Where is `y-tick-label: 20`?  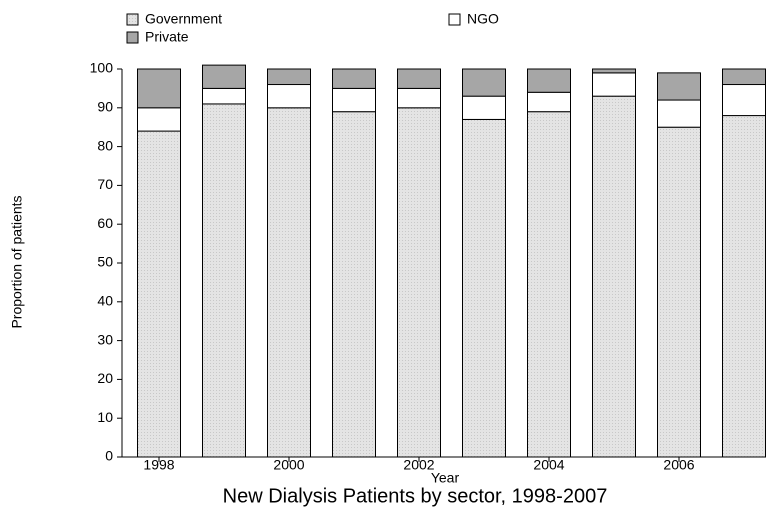 y-tick-label: 20 is located at coordinates (105, 378).